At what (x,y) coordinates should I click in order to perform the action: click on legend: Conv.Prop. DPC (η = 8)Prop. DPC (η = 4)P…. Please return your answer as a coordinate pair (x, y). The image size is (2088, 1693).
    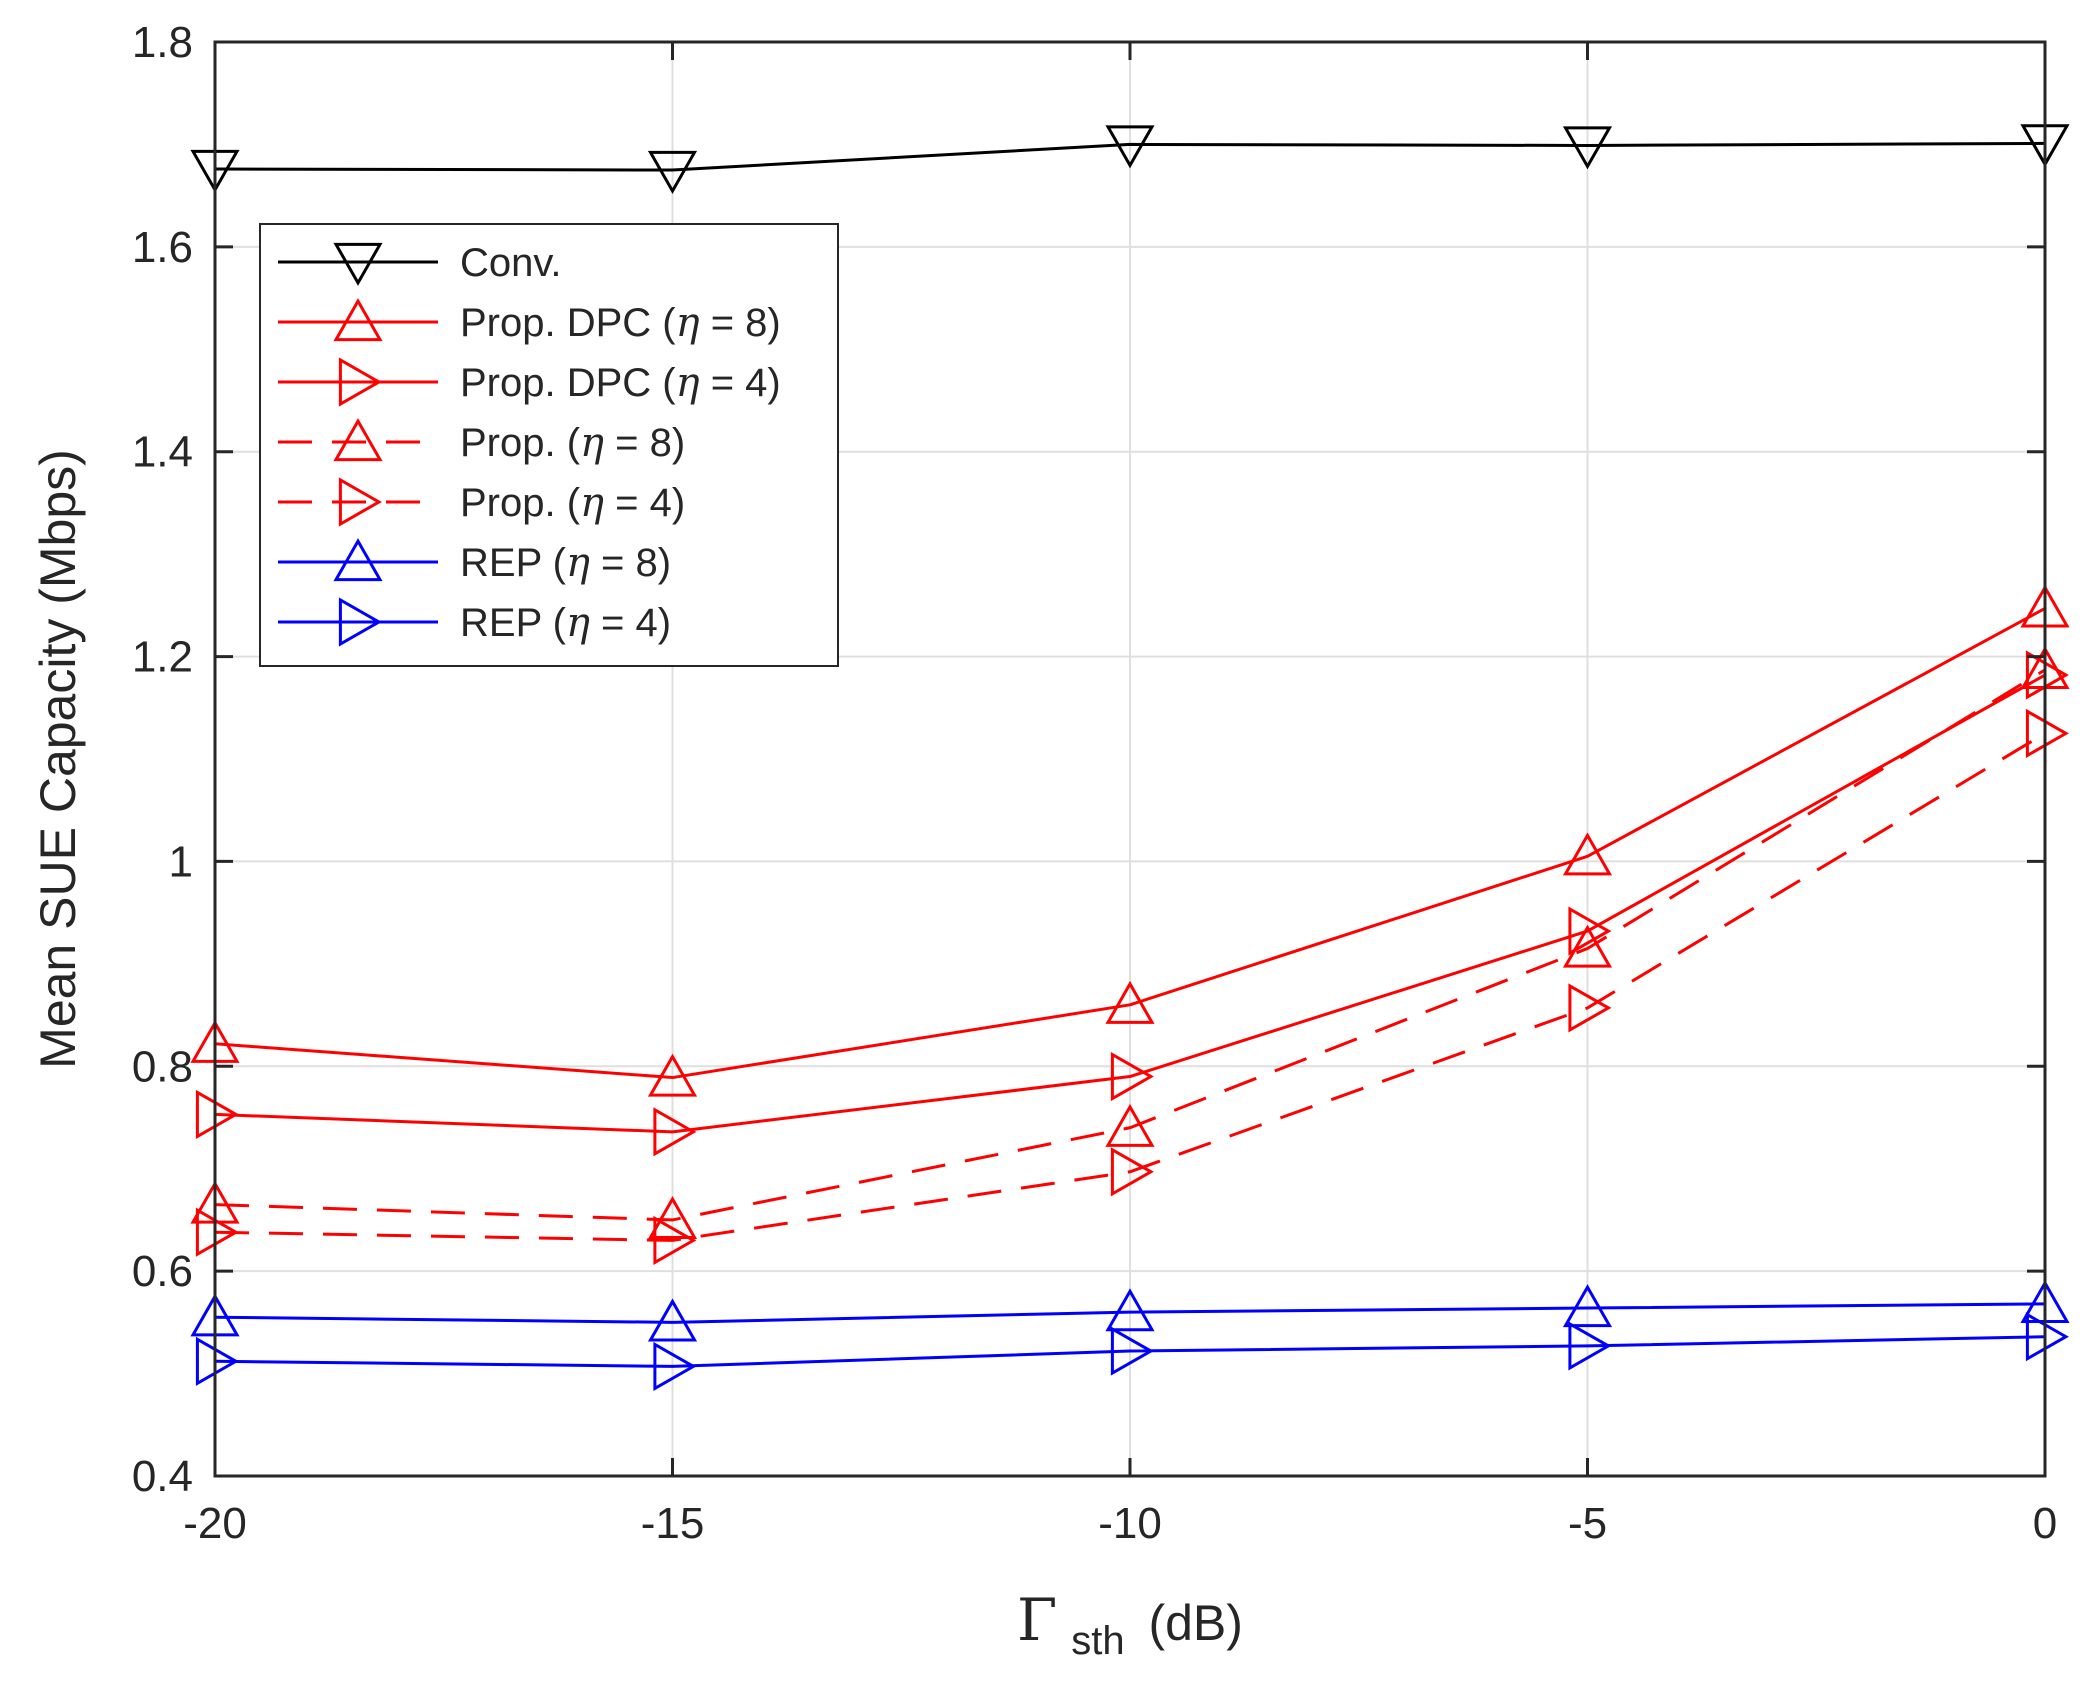
    Looking at the image, I should click on (549, 445).